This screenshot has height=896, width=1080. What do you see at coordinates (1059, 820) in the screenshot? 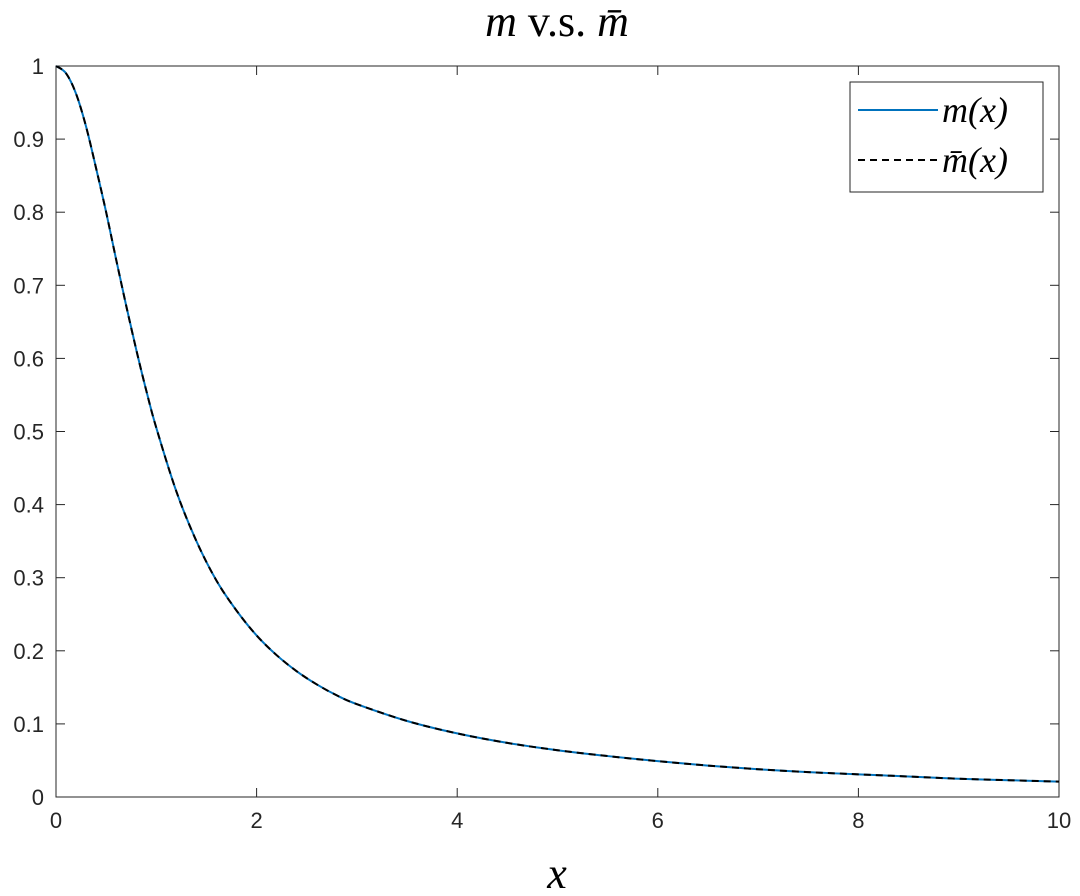
I see `x-tick-label: 10` at bounding box center [1059, 820].